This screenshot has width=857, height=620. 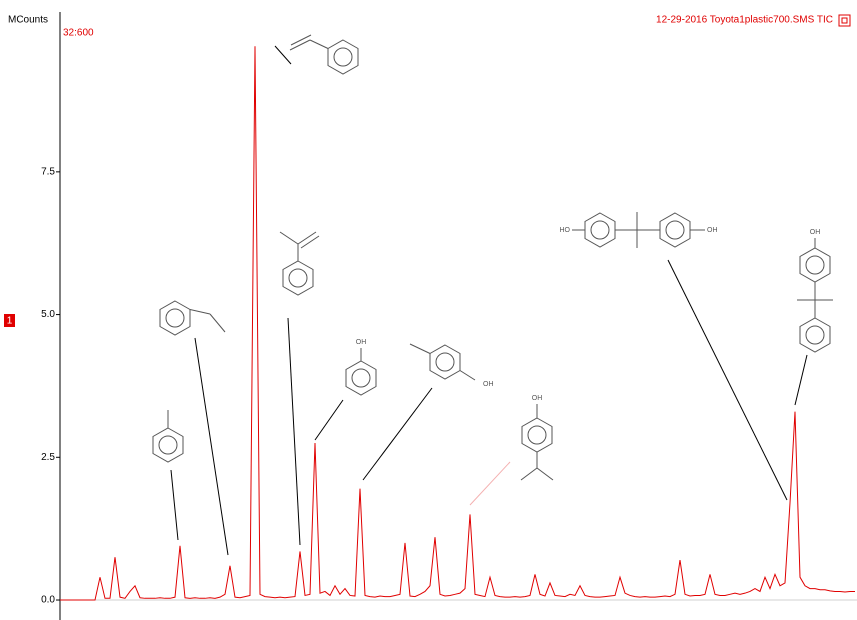 What do you see at coordinates (744, 20) in the screenshot?
I see `chart-title: 12-29-2016 Toyota1plastic700.SMS TIC` at bounding box center [744, 20].